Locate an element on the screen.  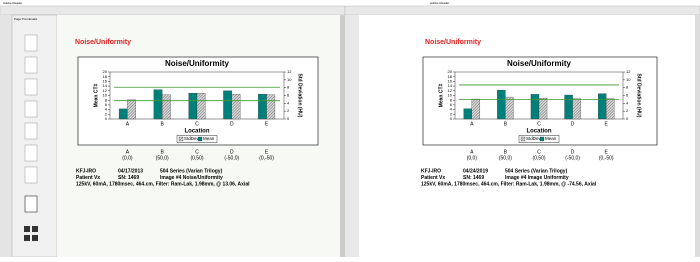
y-tick-label: 18 is located at coordinates (105, 76).